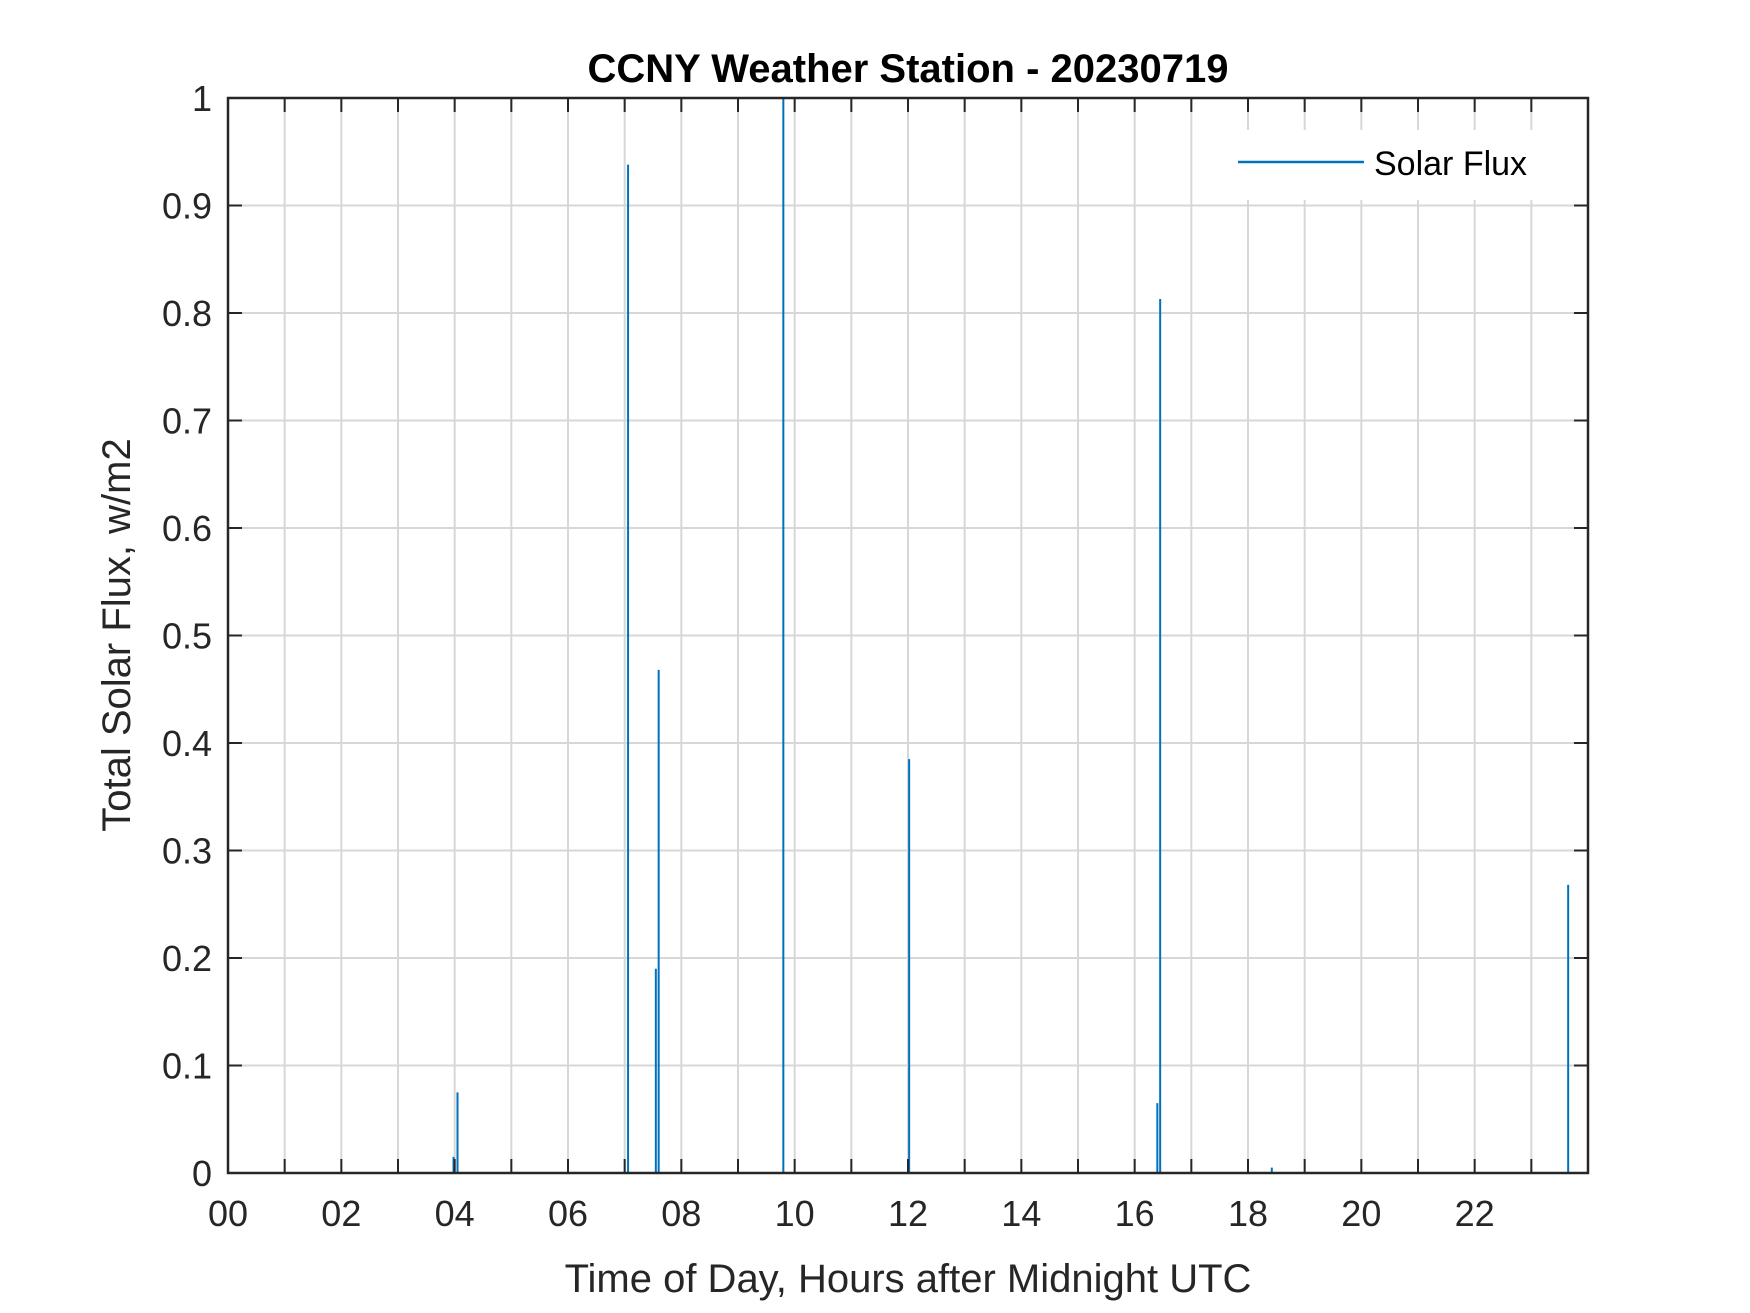 This screenshot has width=1750, height=1313. Describe the element at coordinates (187, 1066) in the screenshot. I see `y-tick-label: 0.1` at that location.